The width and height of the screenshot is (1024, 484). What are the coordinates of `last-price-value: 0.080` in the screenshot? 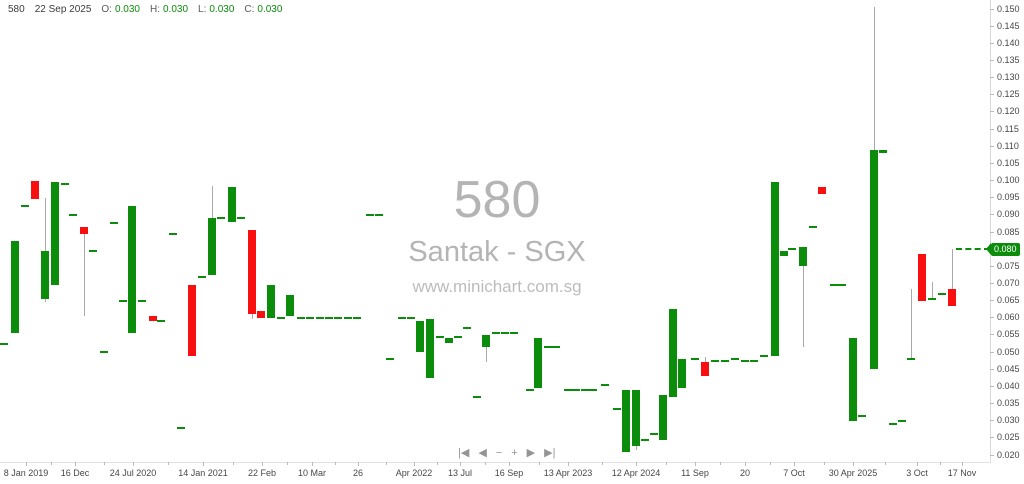 It's located at (1005, 248).